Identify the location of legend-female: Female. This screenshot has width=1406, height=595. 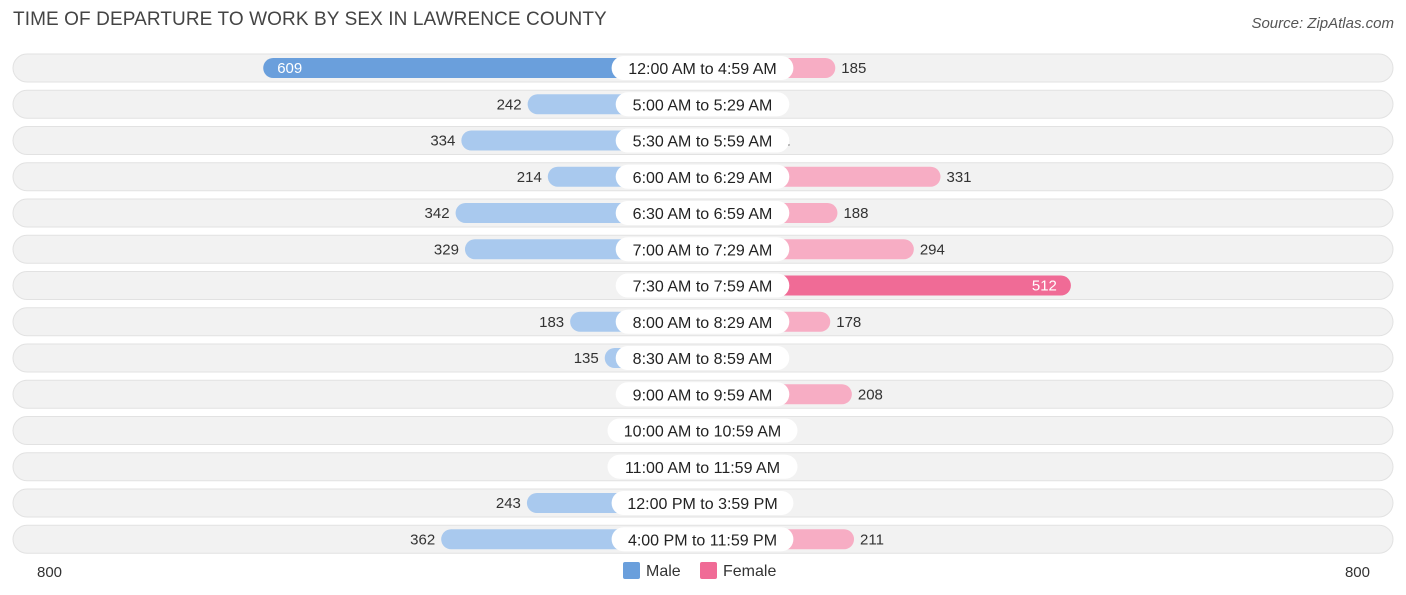
(738, 571).